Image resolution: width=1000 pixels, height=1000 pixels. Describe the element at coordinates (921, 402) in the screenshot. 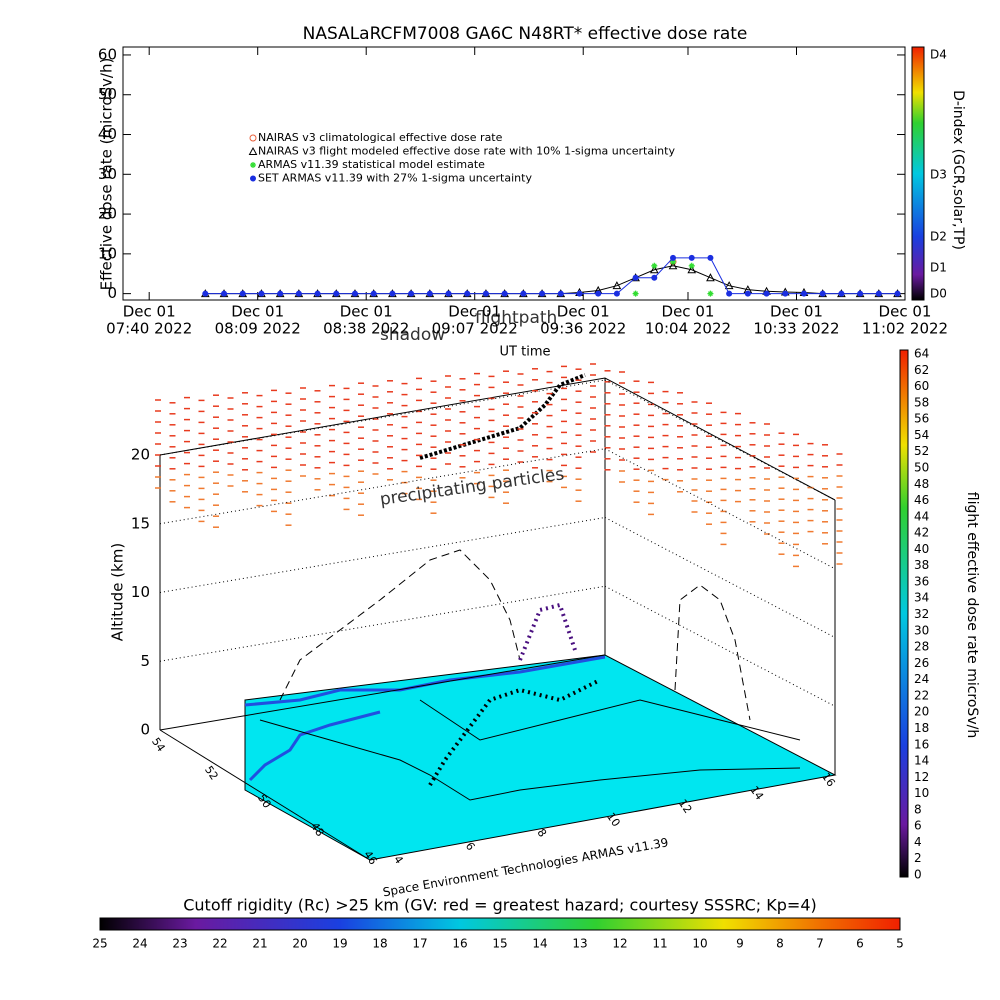

I see `dose-tick-label: 58` at that location.